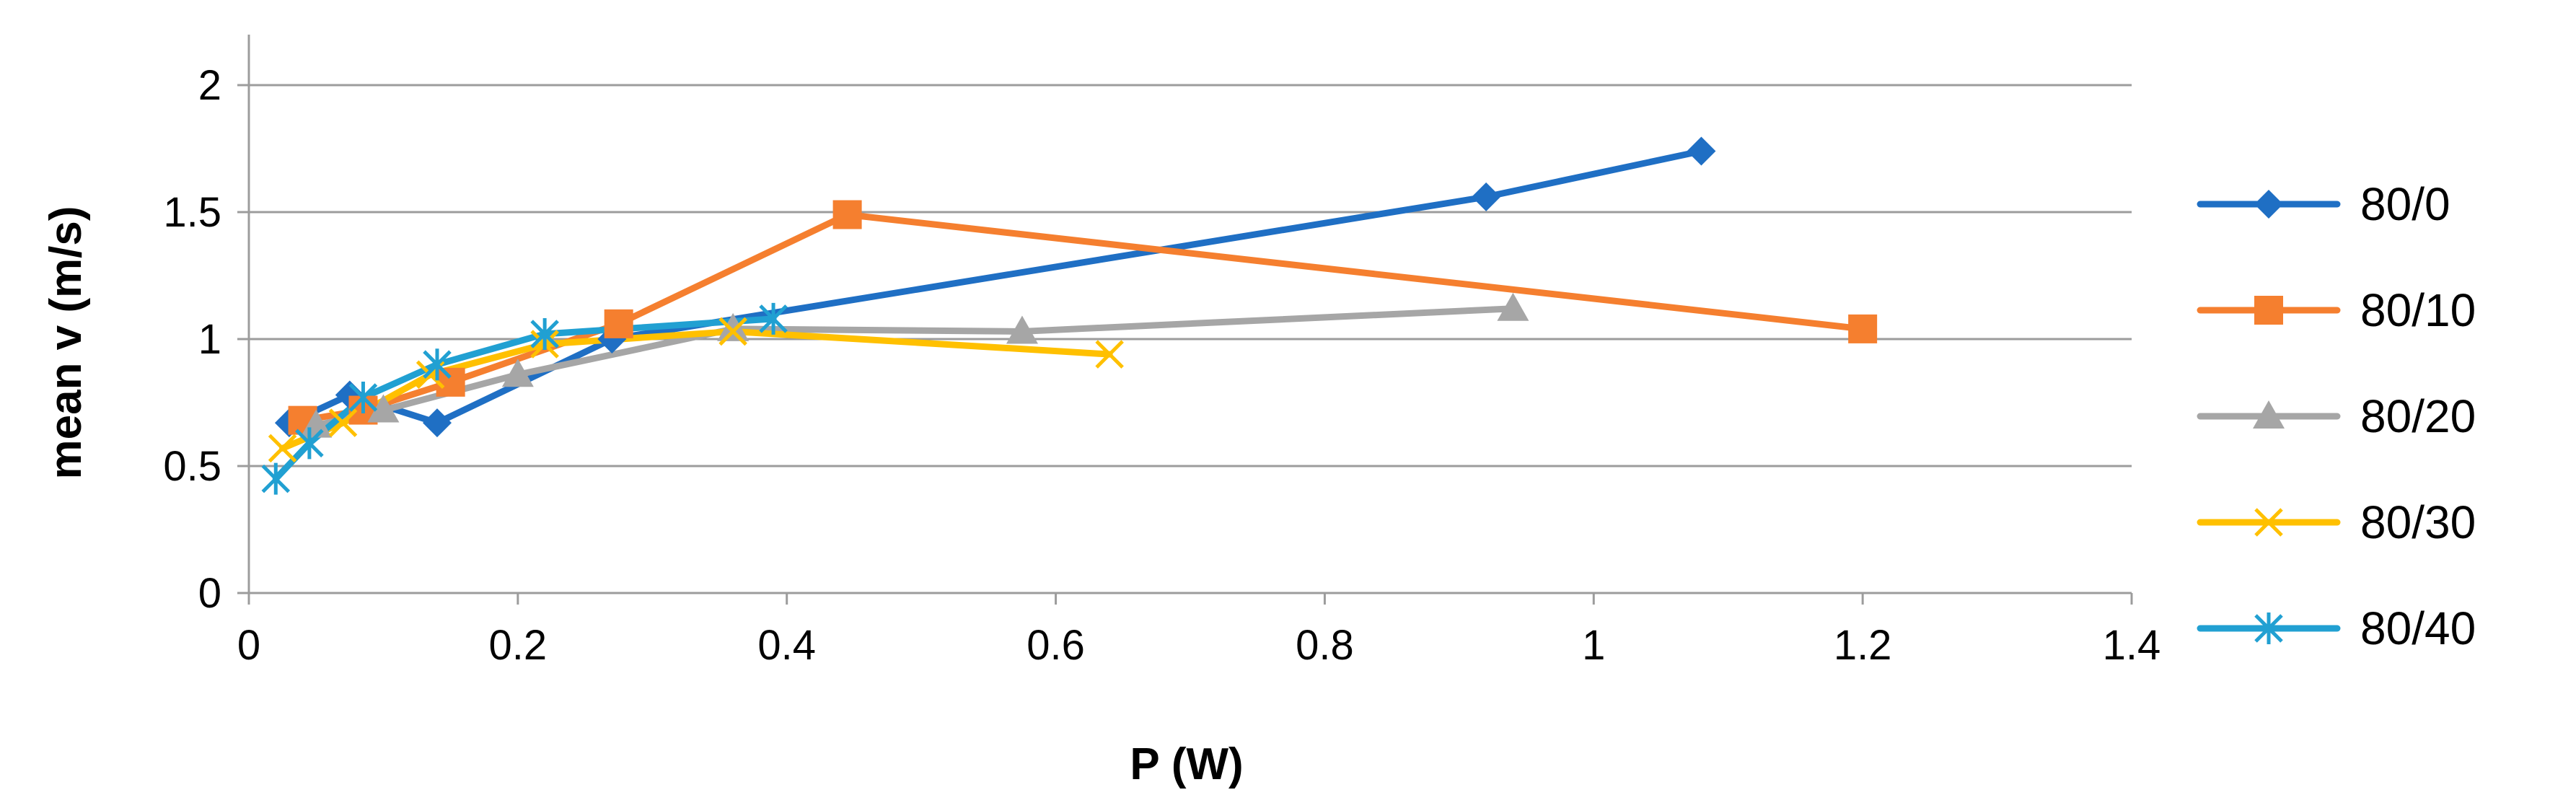 The image size is (2576, 808). Describe the element at coordinates (209, 339) in the screenshot. I see `y-tick-label: 1` at that location.